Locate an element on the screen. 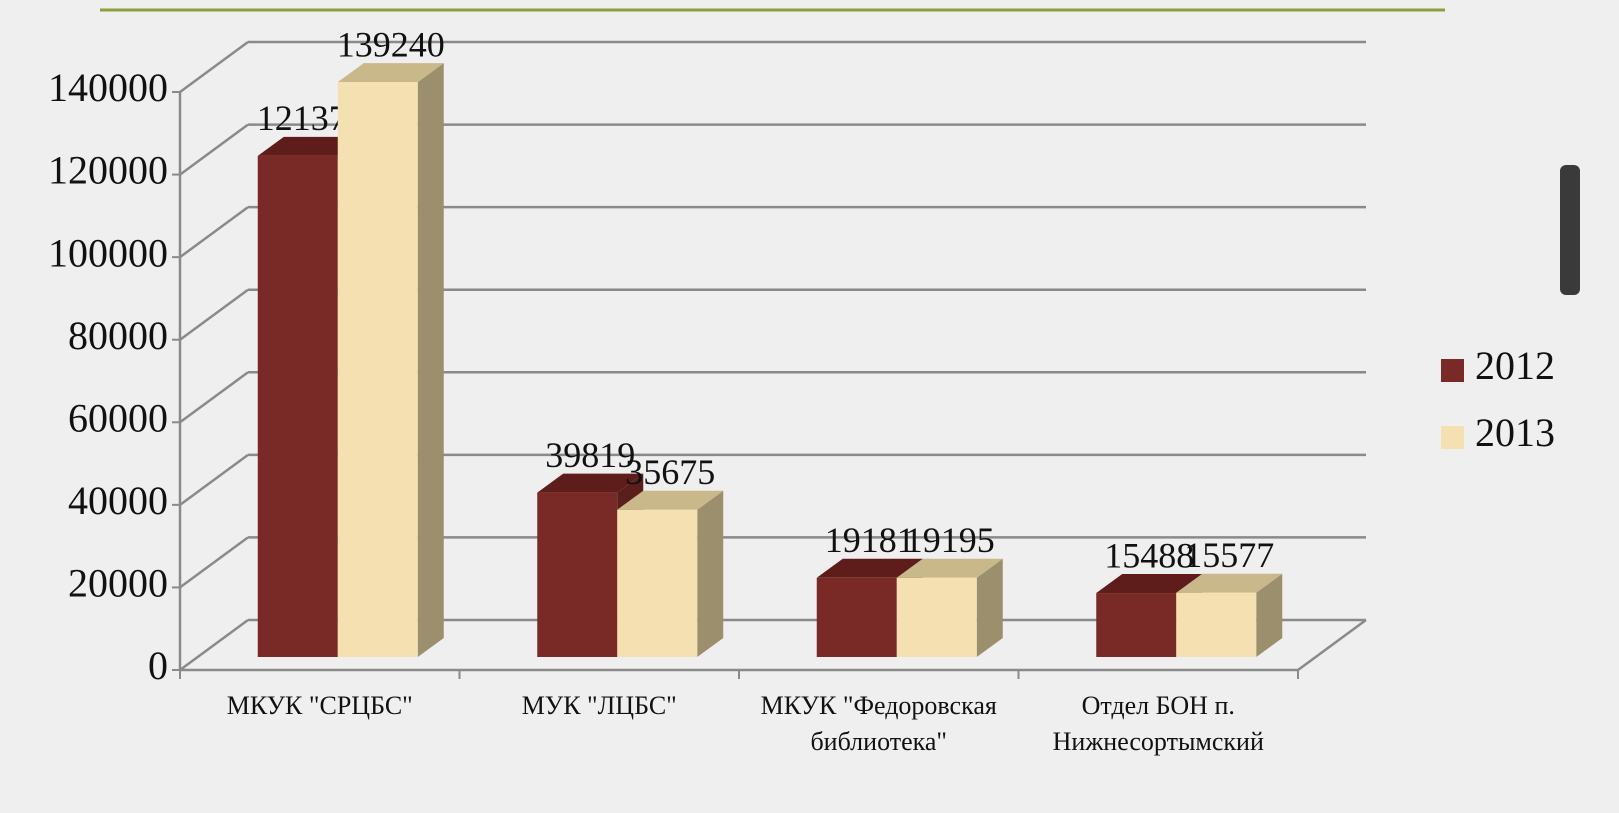 This screenshot has height=813, width=1619. side-decoration is located at coordinates (1570, 230).